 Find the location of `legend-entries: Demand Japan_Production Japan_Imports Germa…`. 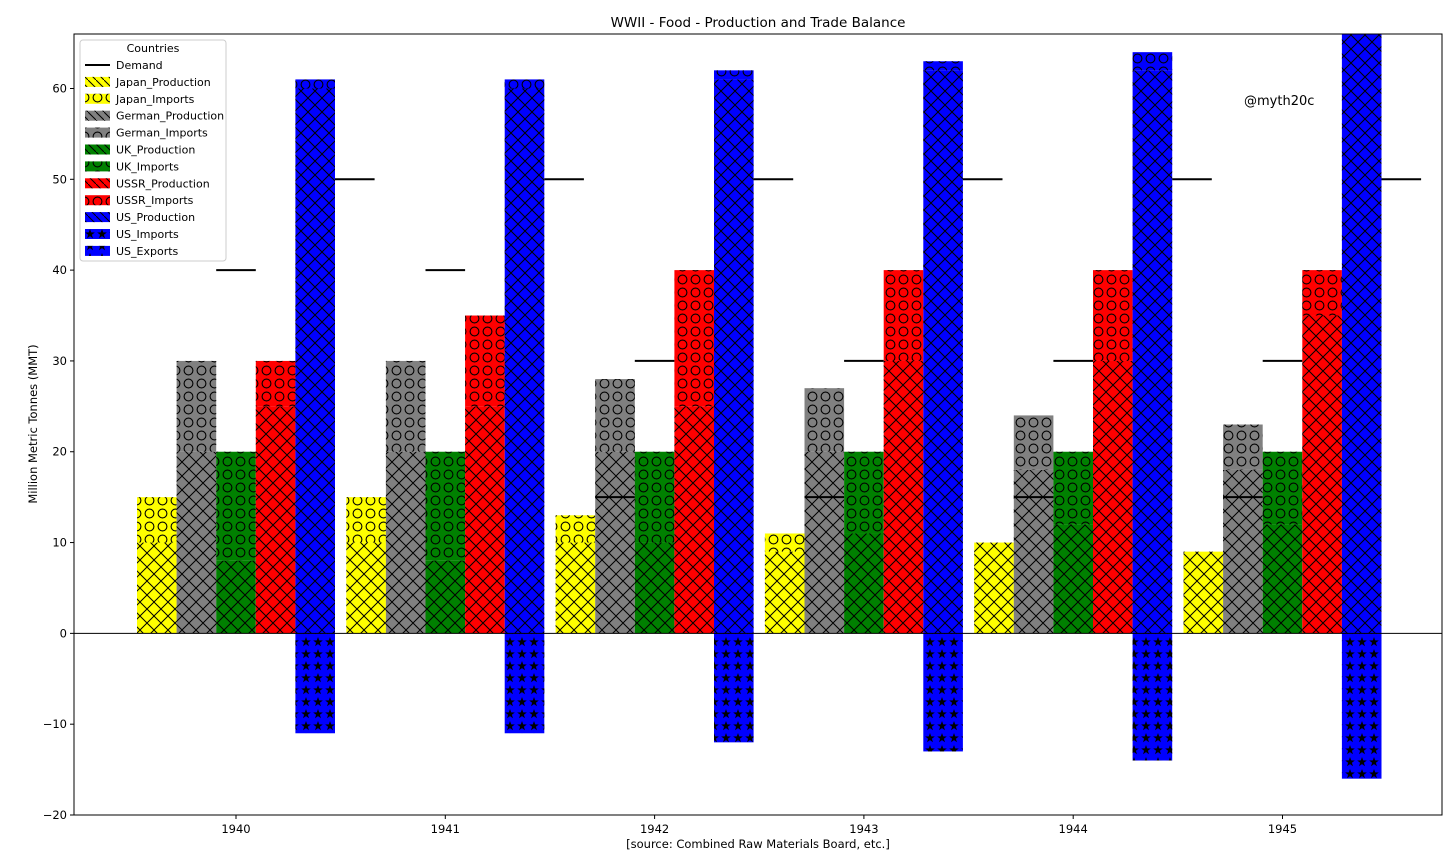

legend-entries: Demand Japan_Production Japan_Imports Germa… is located at coordinates (154, 158).